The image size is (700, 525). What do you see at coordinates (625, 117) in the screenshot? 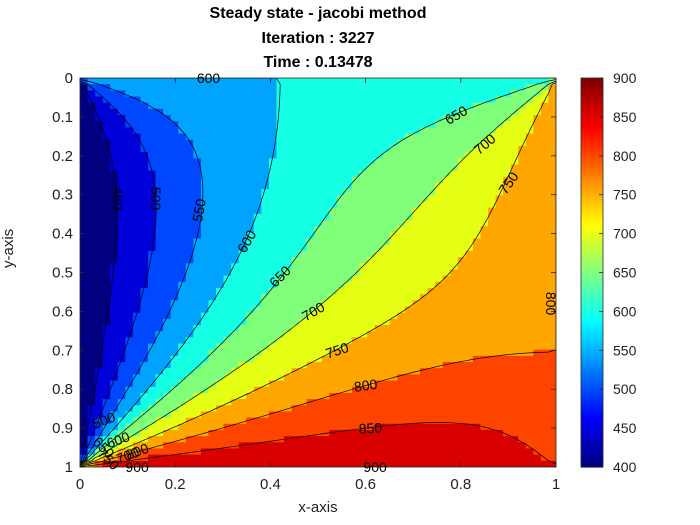
I see `colorbar-tick-label: 850` at bounding box center [625, 117].